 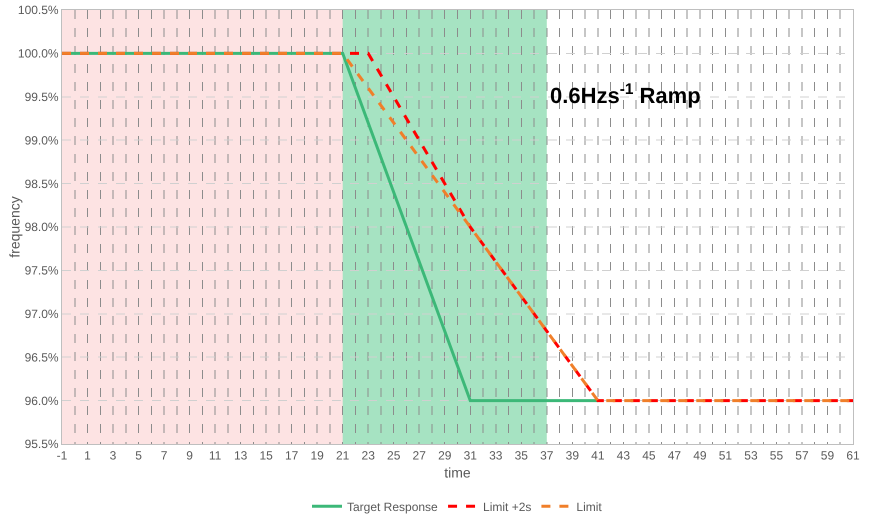 I want to click on x-tick-label: 5, so click(x=138, y=455).